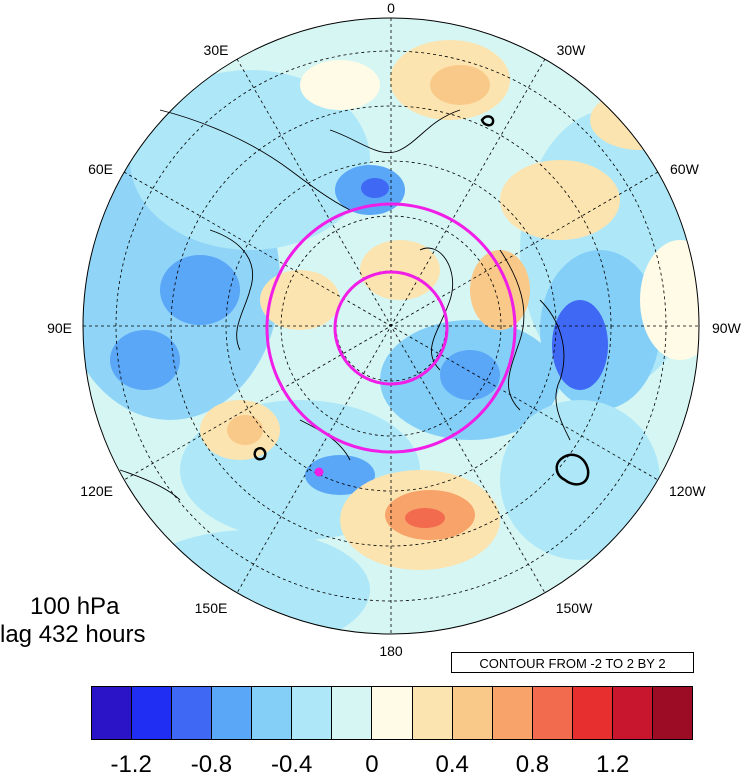  Describe the element at coordinates (684, 169) in the screenshot. I see `lon-label-60w: 60W` at that location.